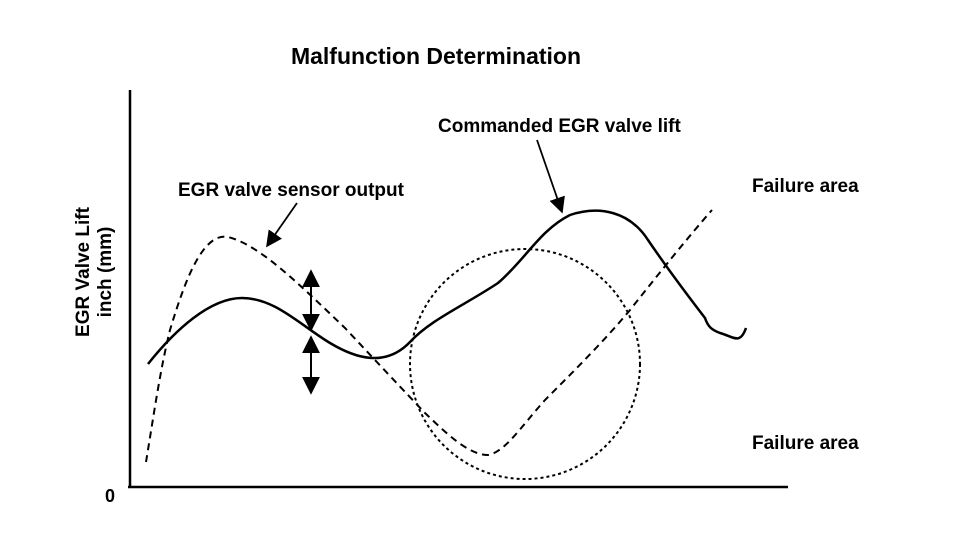 This screenshot has width=960, height=534. I want to click on origin-label: 0, so click(110, 496).